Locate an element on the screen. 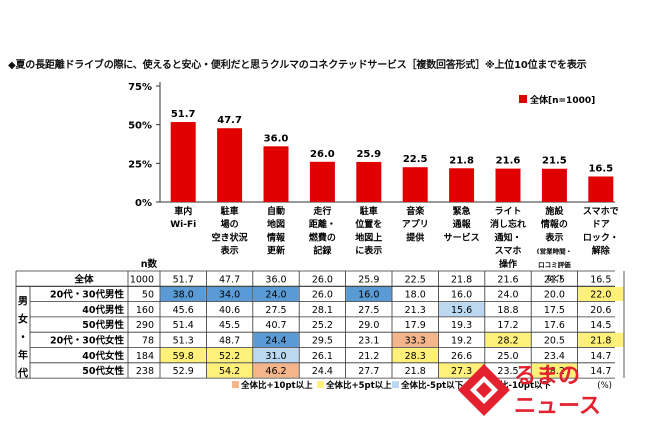 The height and width of the screenshot is (433, 650). category-label: 表示 is located at coordinates (229, 251).